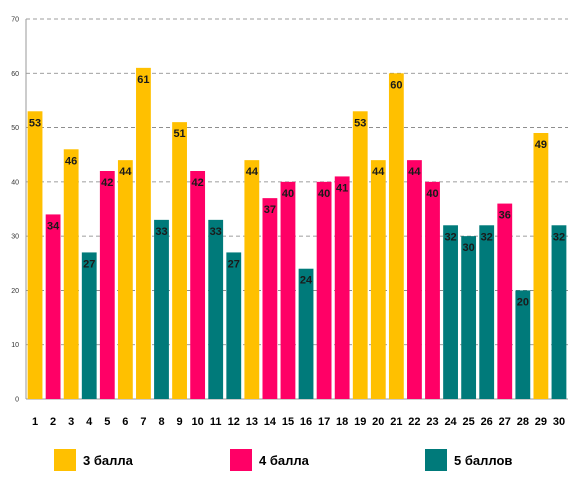 The image size is (579, 486). I want to click on x-tick-label: 29, so click(541, 422).